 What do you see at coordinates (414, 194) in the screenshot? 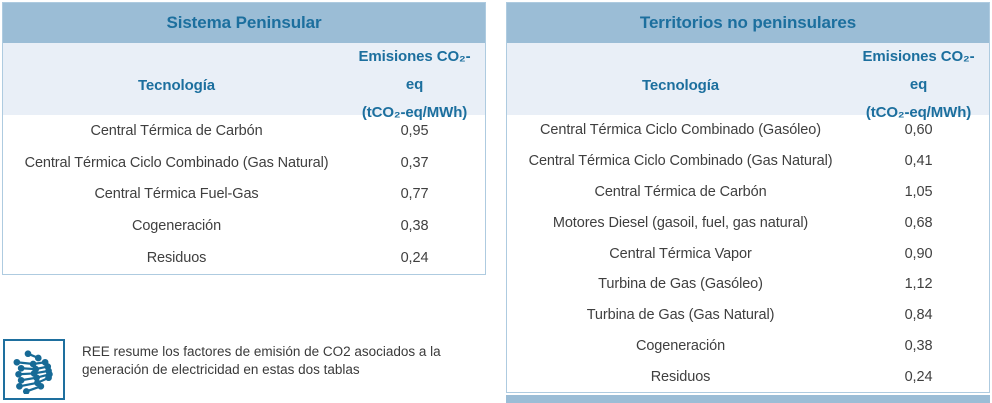
I see `emission-value-cell: 0,77` at bounding box center [414, 194].